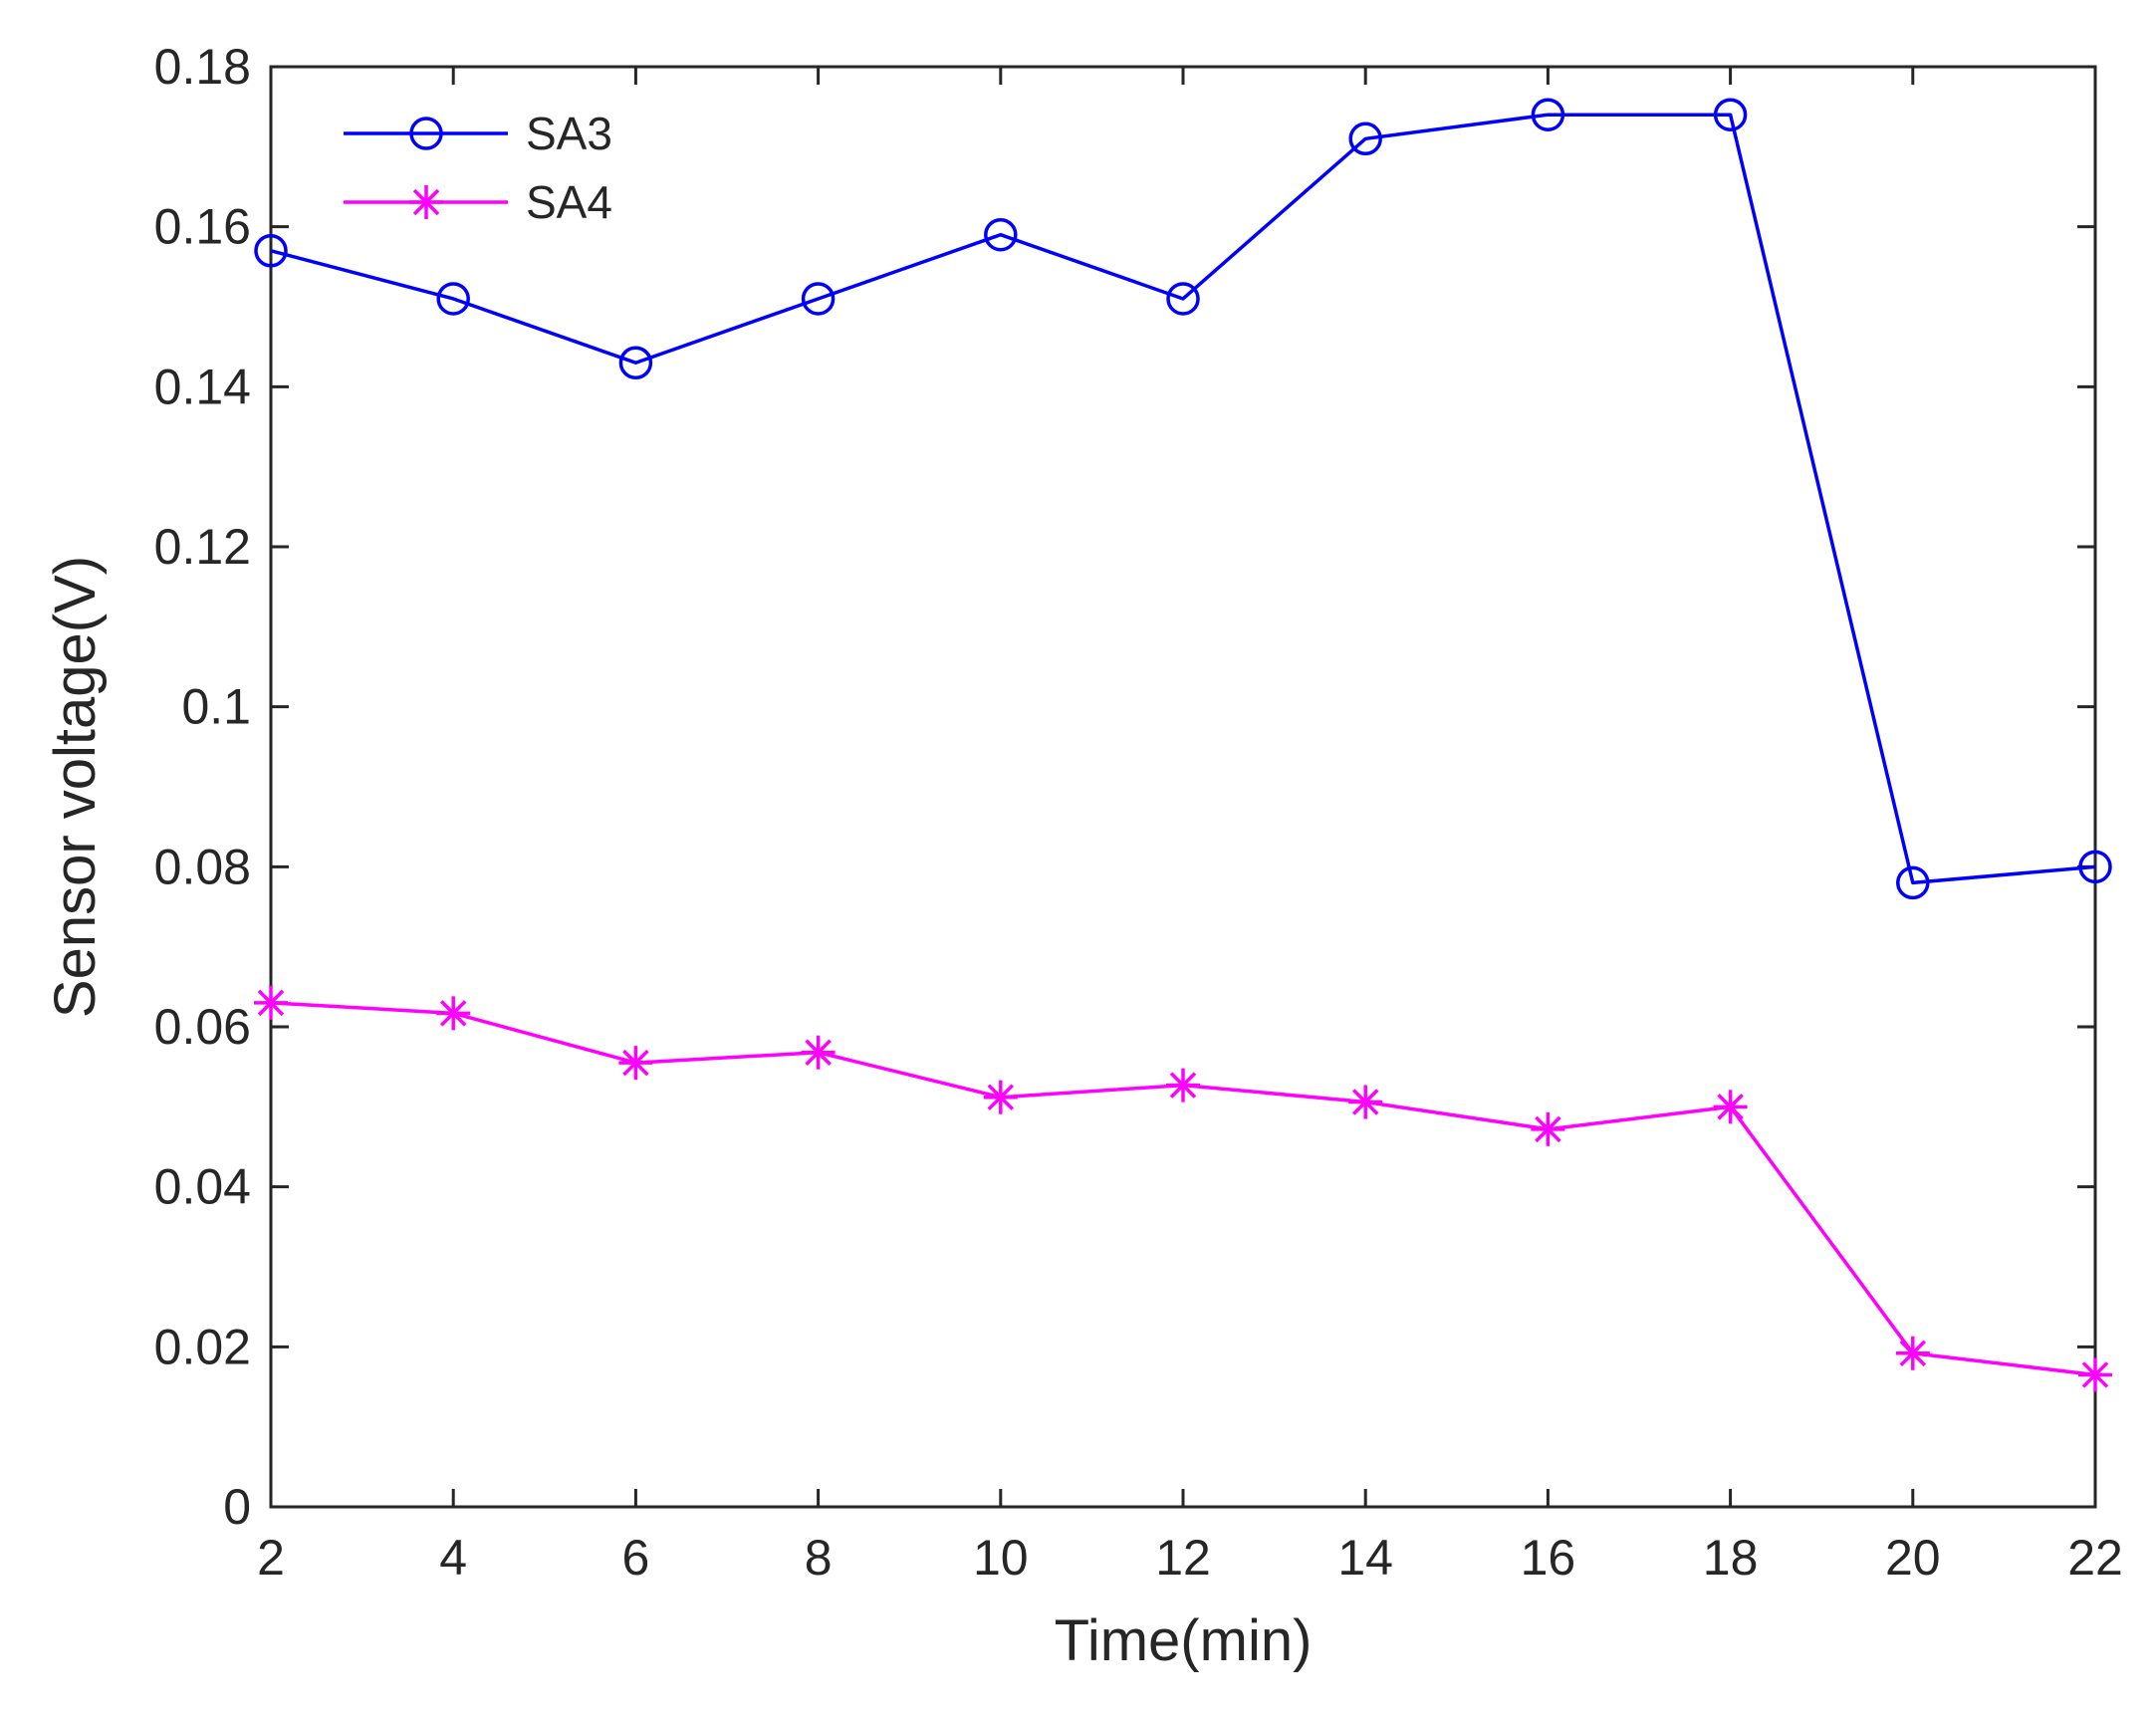 The image size is (2156, 1717). What do you see at coordinates (202, 227) in the screenshot?
I see `y-tick-label: 0.16` at bounding box center [202, 227].